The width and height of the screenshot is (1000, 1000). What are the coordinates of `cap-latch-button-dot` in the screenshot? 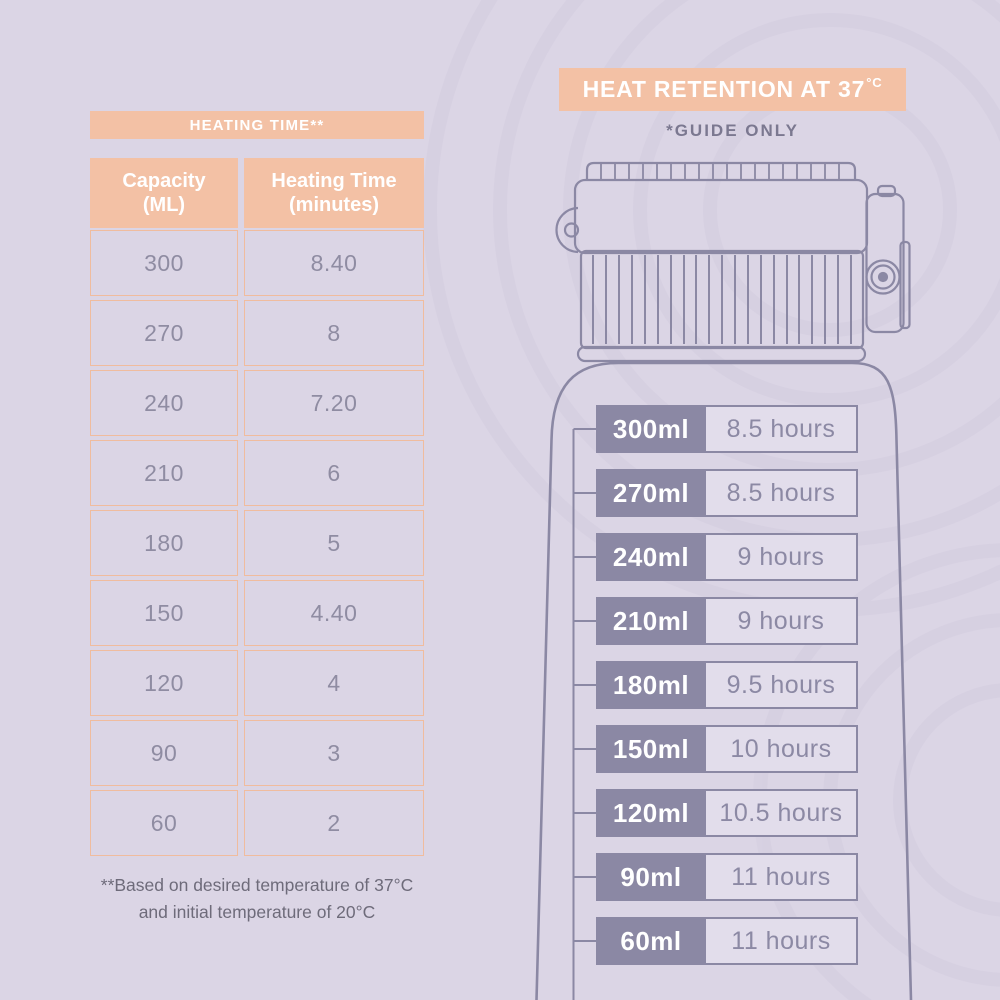 It's located at (883, 277).